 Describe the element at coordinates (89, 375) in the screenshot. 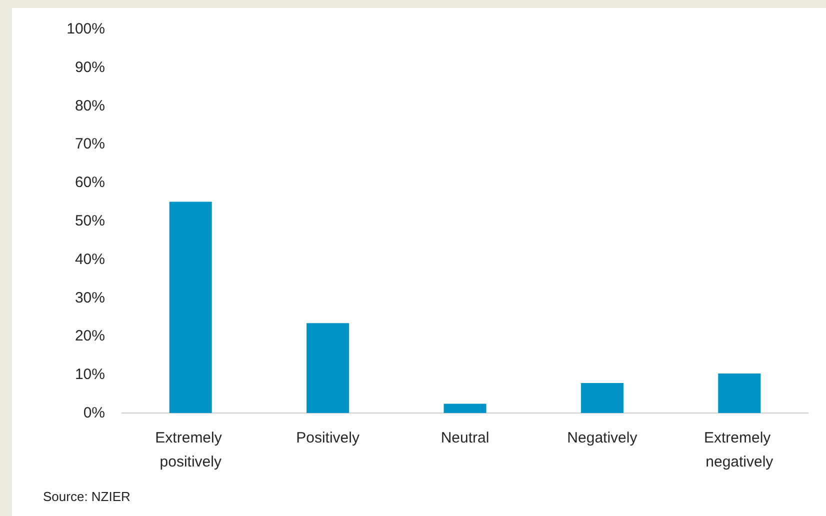

I see `y-tick-label: 10%` at that location.